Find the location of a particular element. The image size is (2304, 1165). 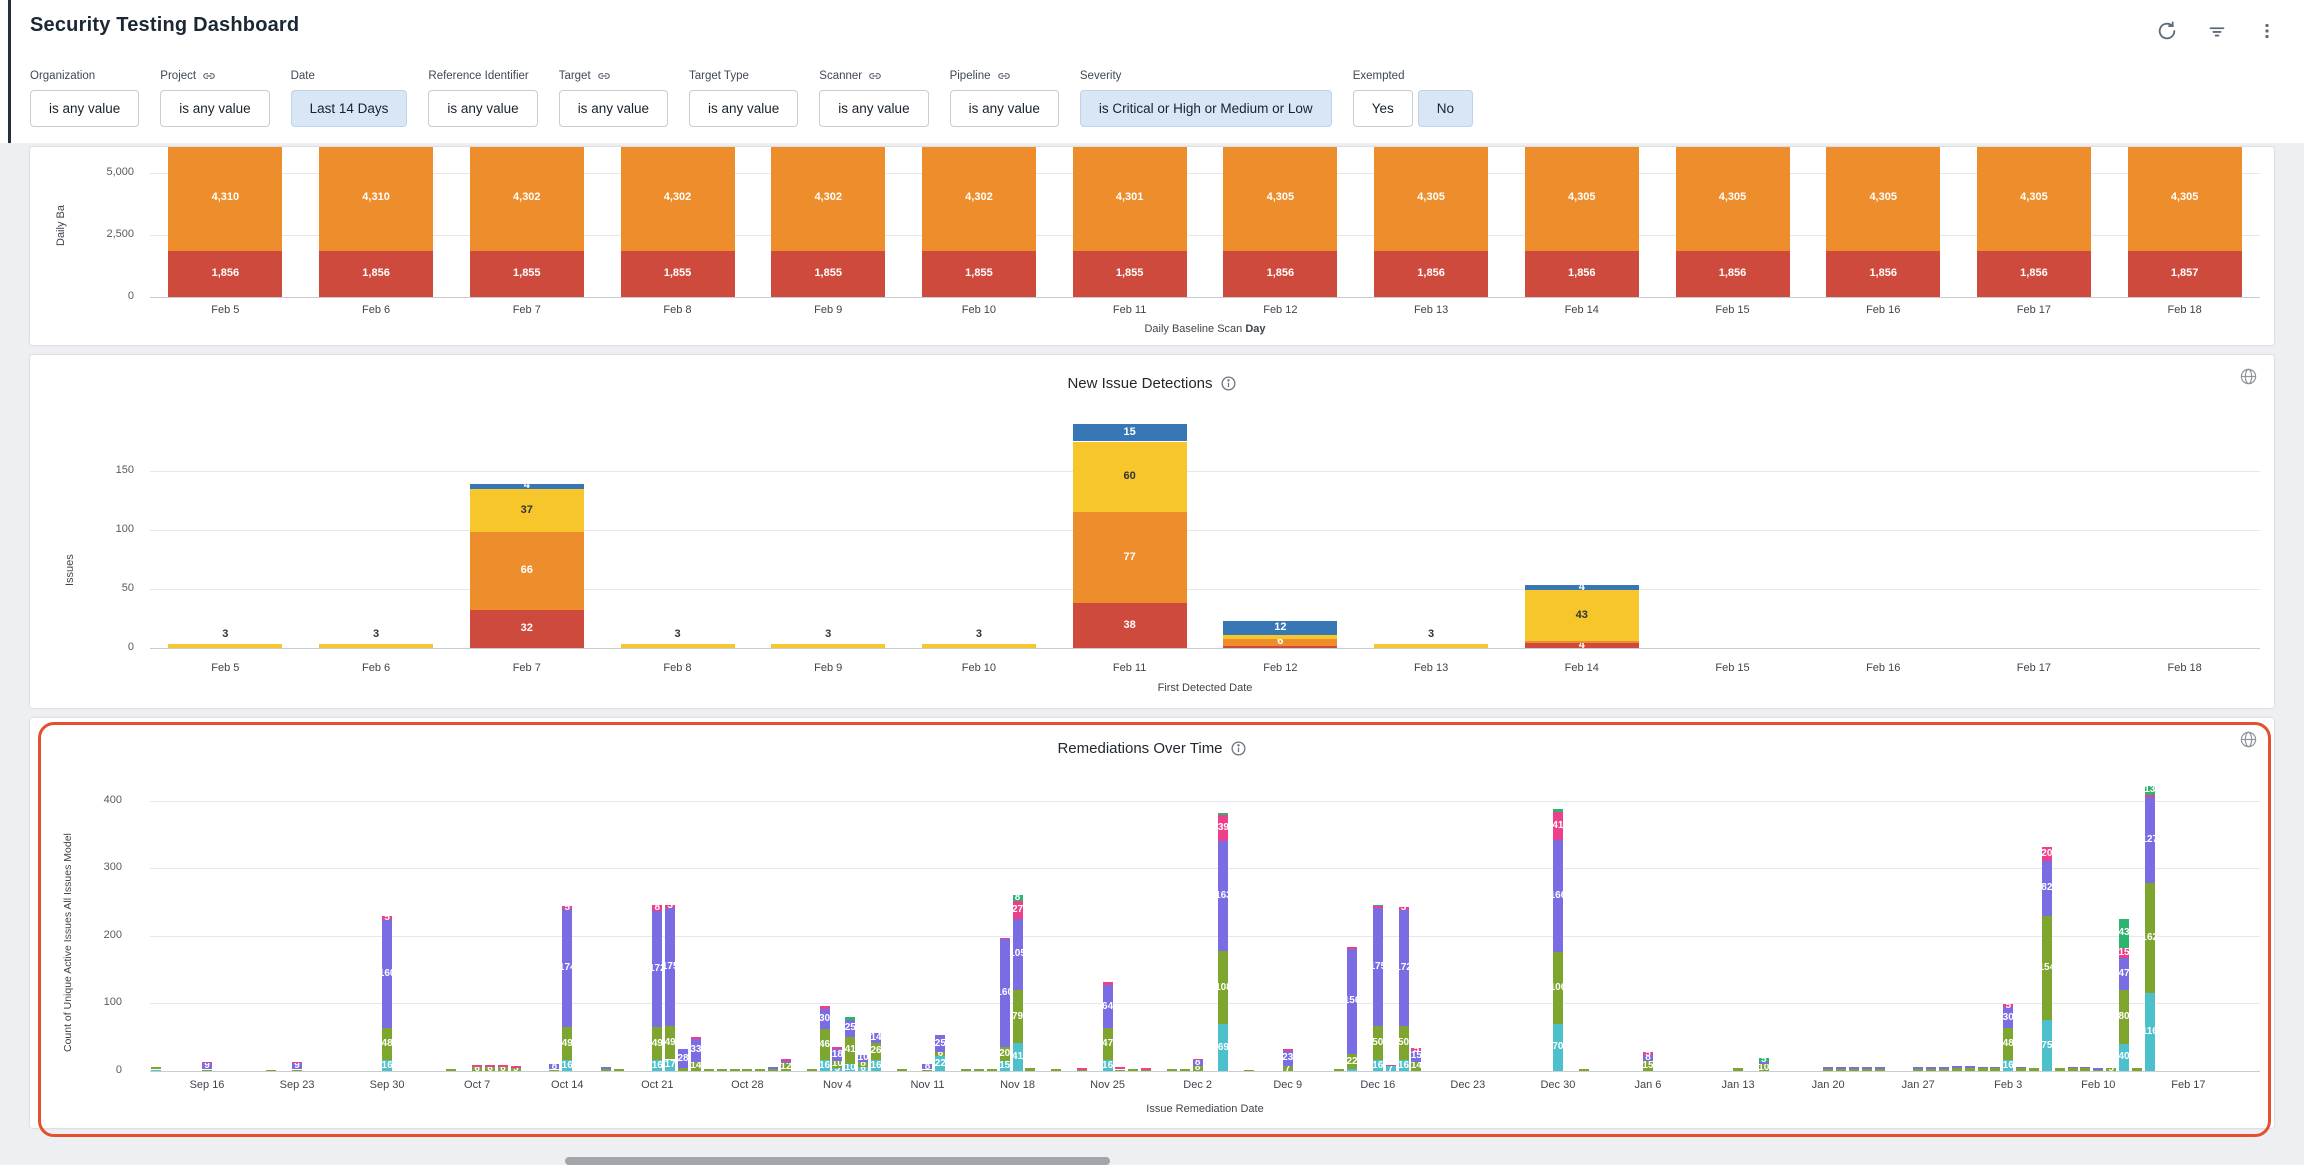

filter-chip-target-type: is any value is located at coordinates (743, 108).